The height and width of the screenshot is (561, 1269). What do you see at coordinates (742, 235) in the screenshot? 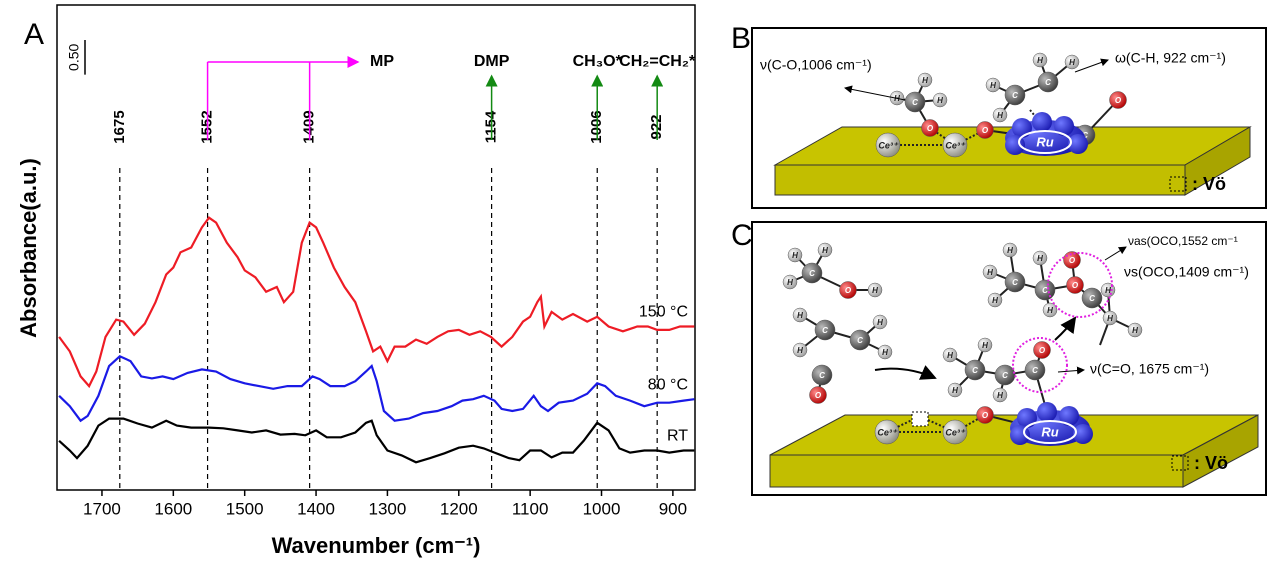
I see `panel-letter: C` at bounding box center [742, 235].